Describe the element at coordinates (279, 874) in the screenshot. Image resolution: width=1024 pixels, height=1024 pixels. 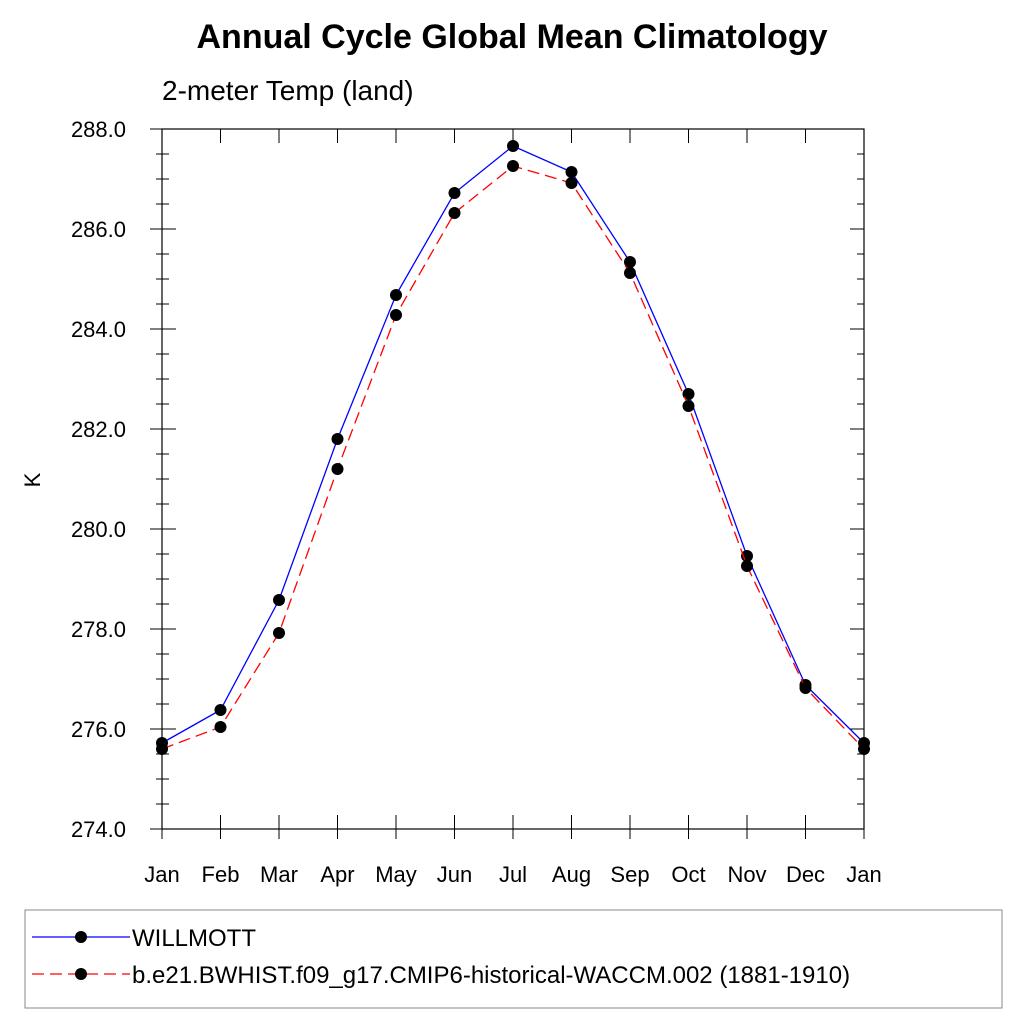
I see `x-tick-label: Mar` at that location.